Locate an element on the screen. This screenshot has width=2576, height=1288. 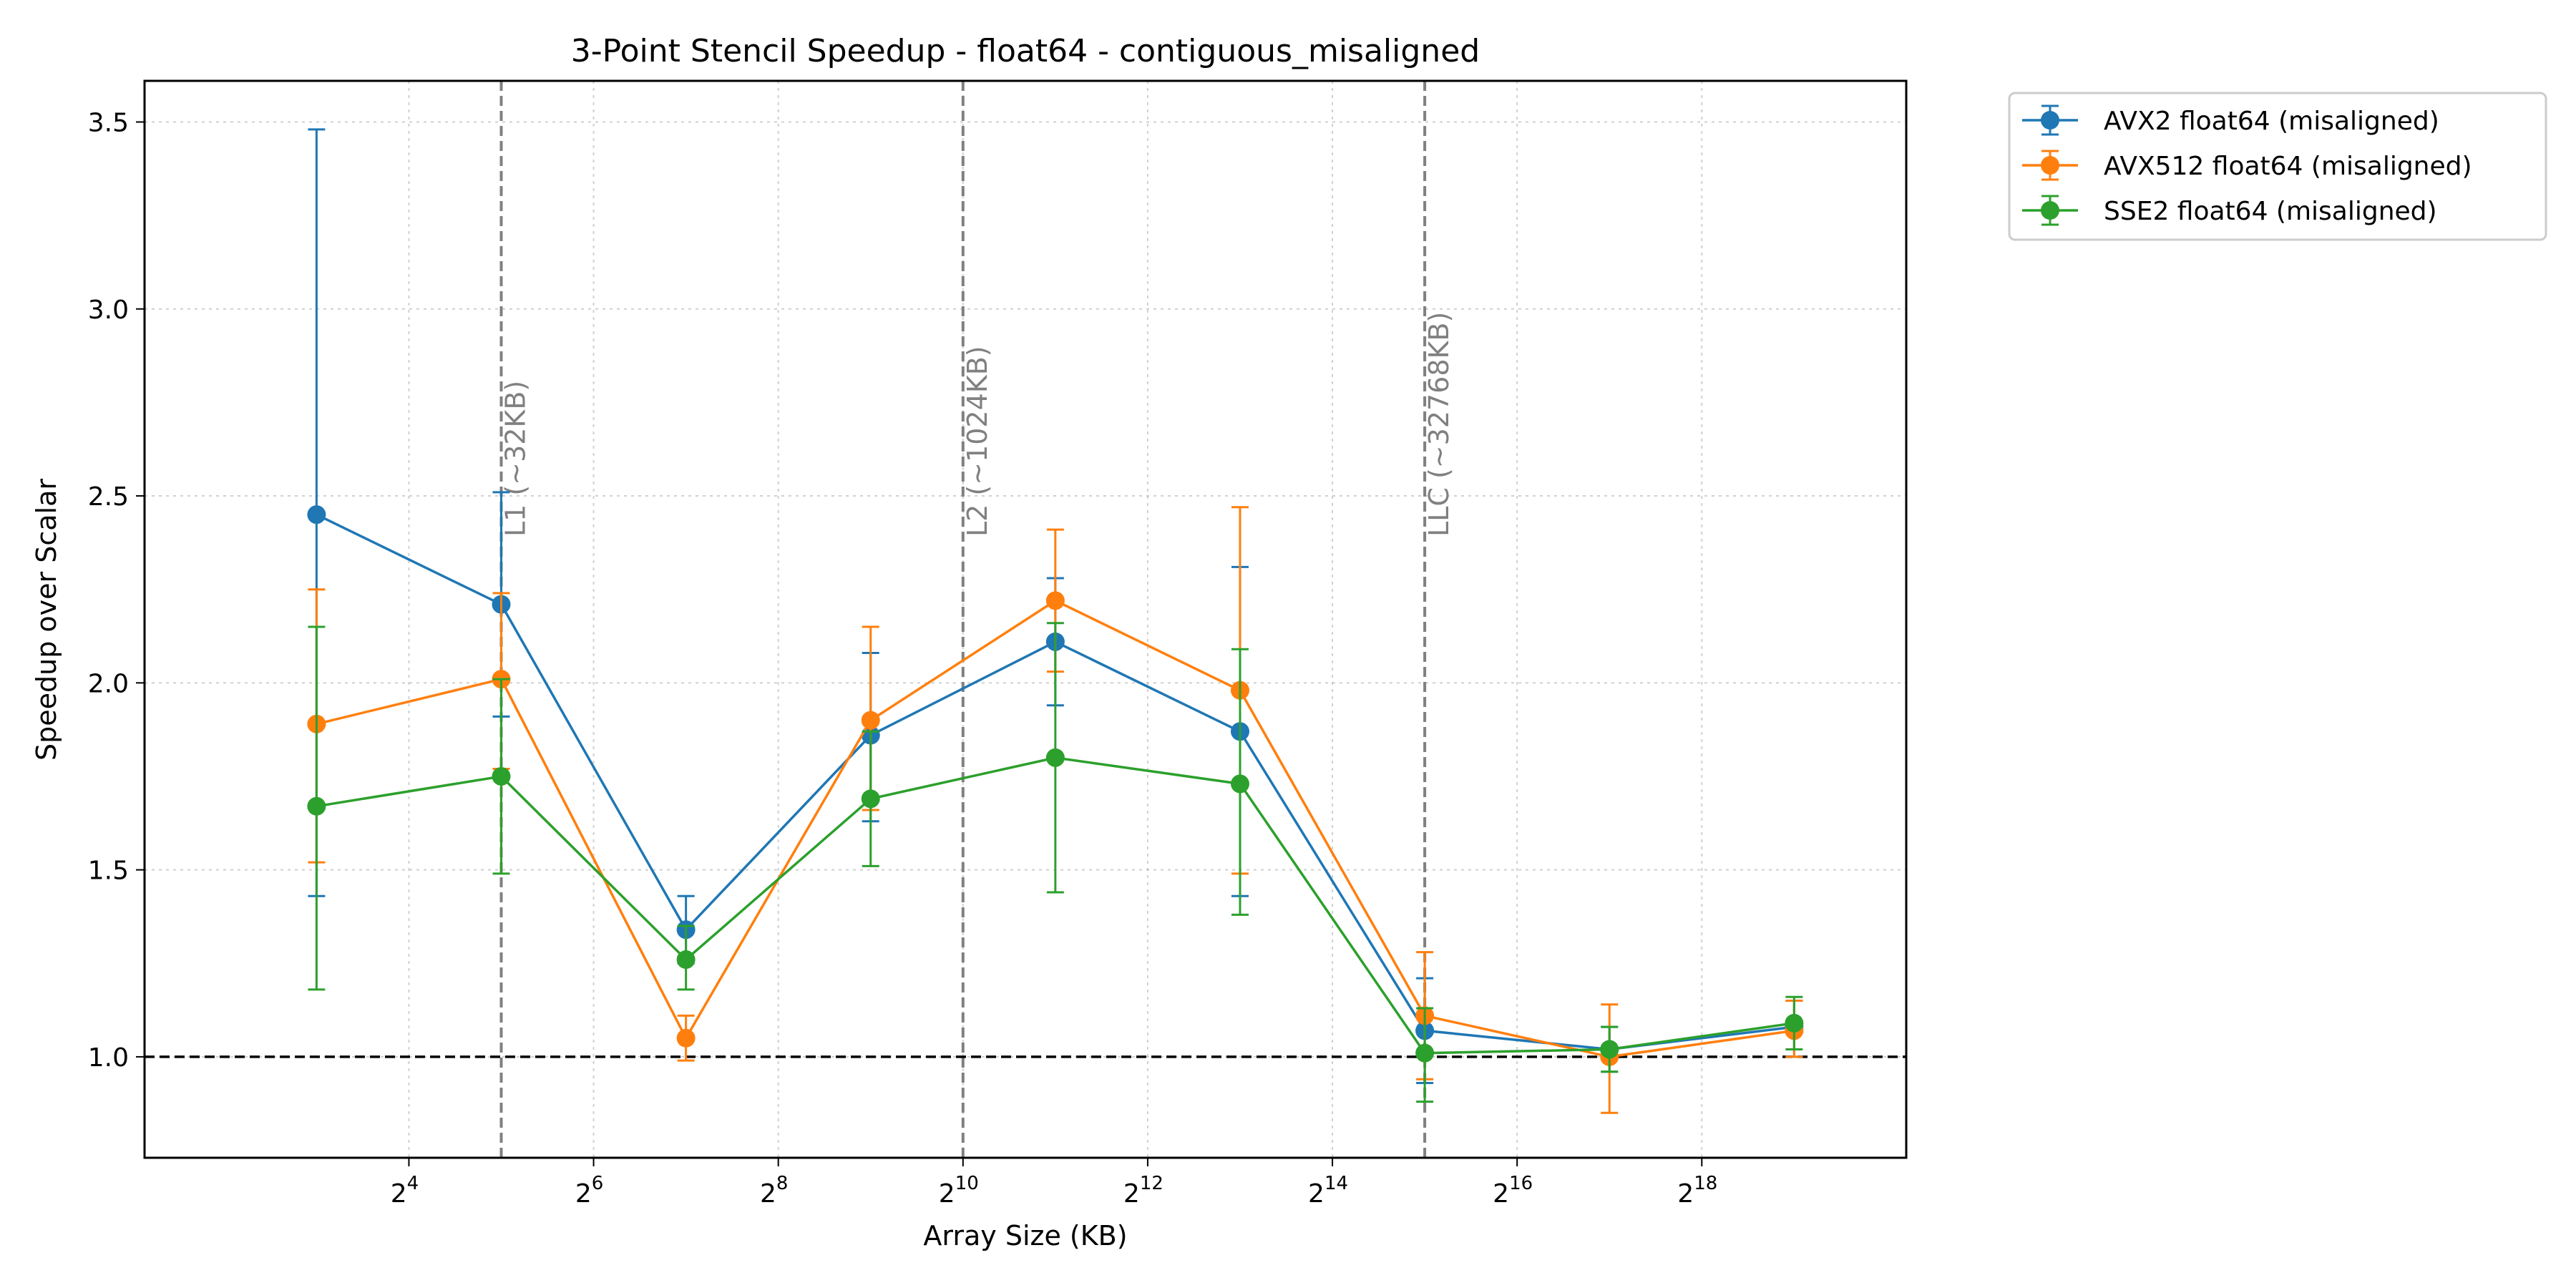
legend-label: AVX2 float64 (misaligned) is located at coordinates (2271, 122).